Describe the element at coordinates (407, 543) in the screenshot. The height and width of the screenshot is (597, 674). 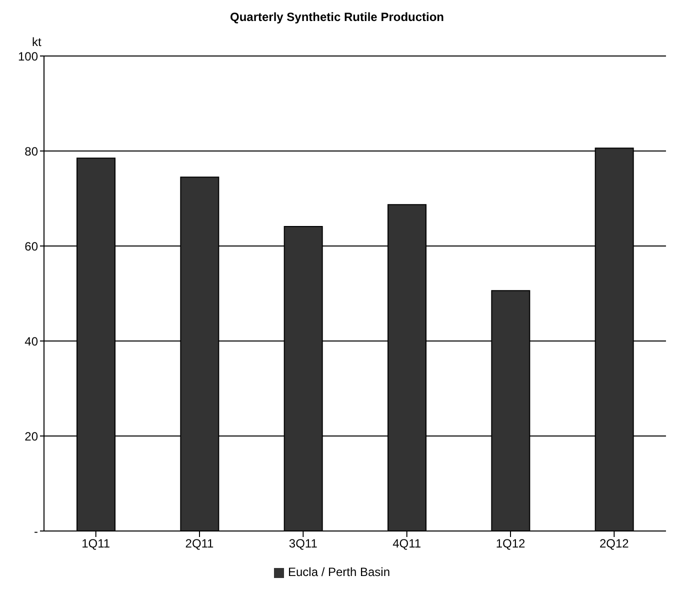
I see `x-tick-label: 4Q11` at that location.